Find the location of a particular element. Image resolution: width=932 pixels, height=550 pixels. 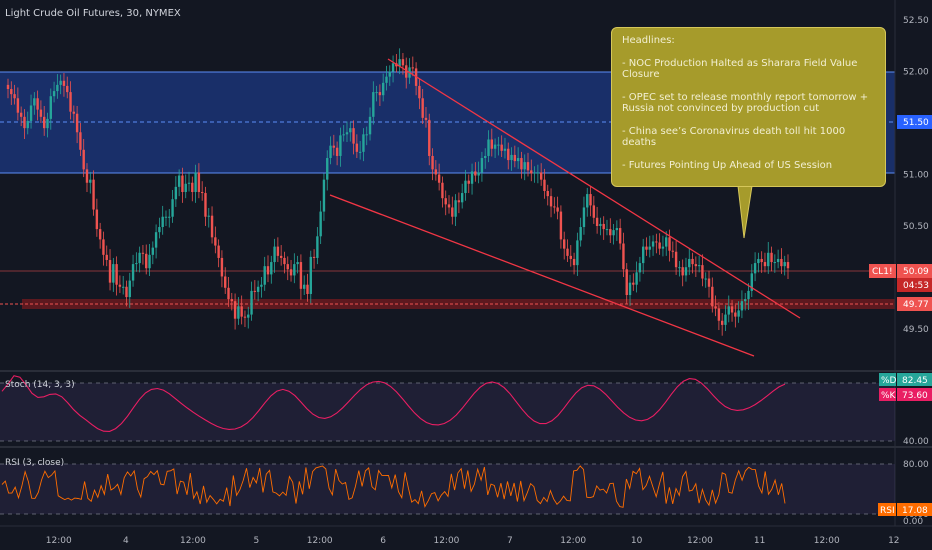

time-tick-label: 5 is located at coordinates (256, 541).